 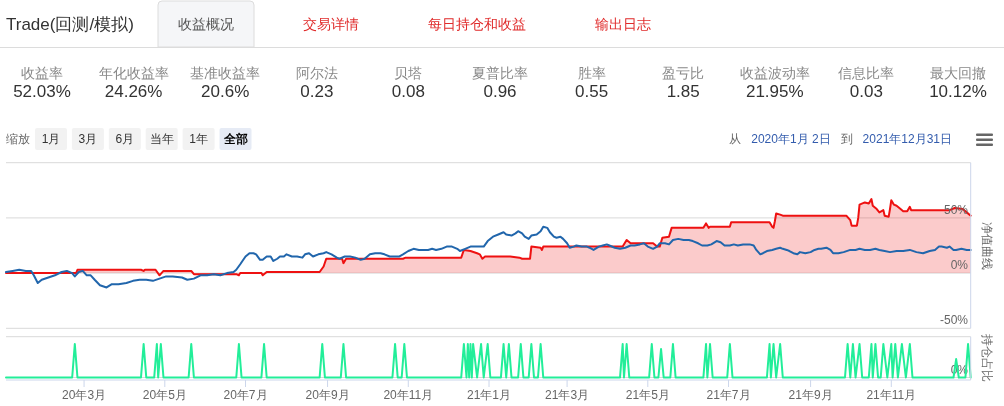 What do you see at coordinates (225, 91) in the screenshot?
I see `text: 20.6%` at bounding box center [225, 91].